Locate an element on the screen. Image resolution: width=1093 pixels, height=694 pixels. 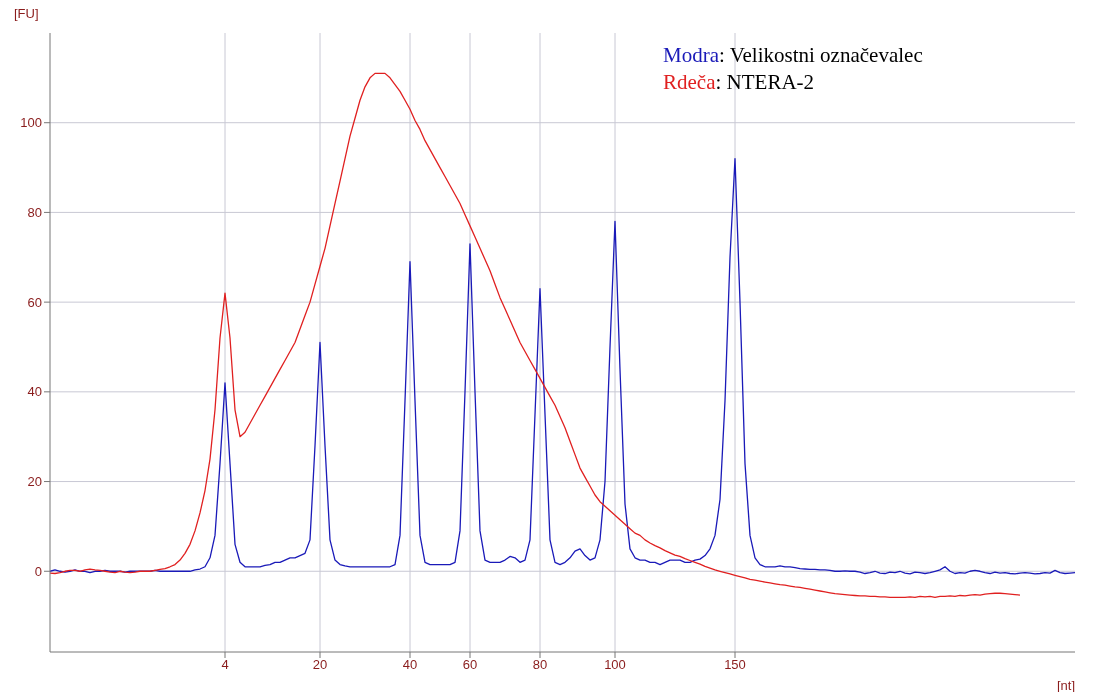
x-tick-label: 4 is located at coordinates (225, 665).